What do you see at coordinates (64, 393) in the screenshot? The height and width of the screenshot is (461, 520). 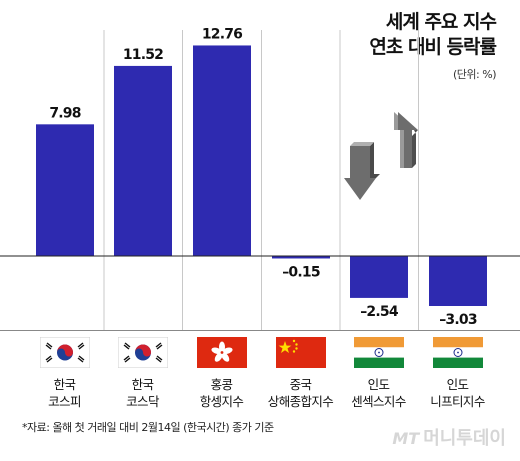 I see `category-label: 한국 코스피` at bounding box center [64, 393].